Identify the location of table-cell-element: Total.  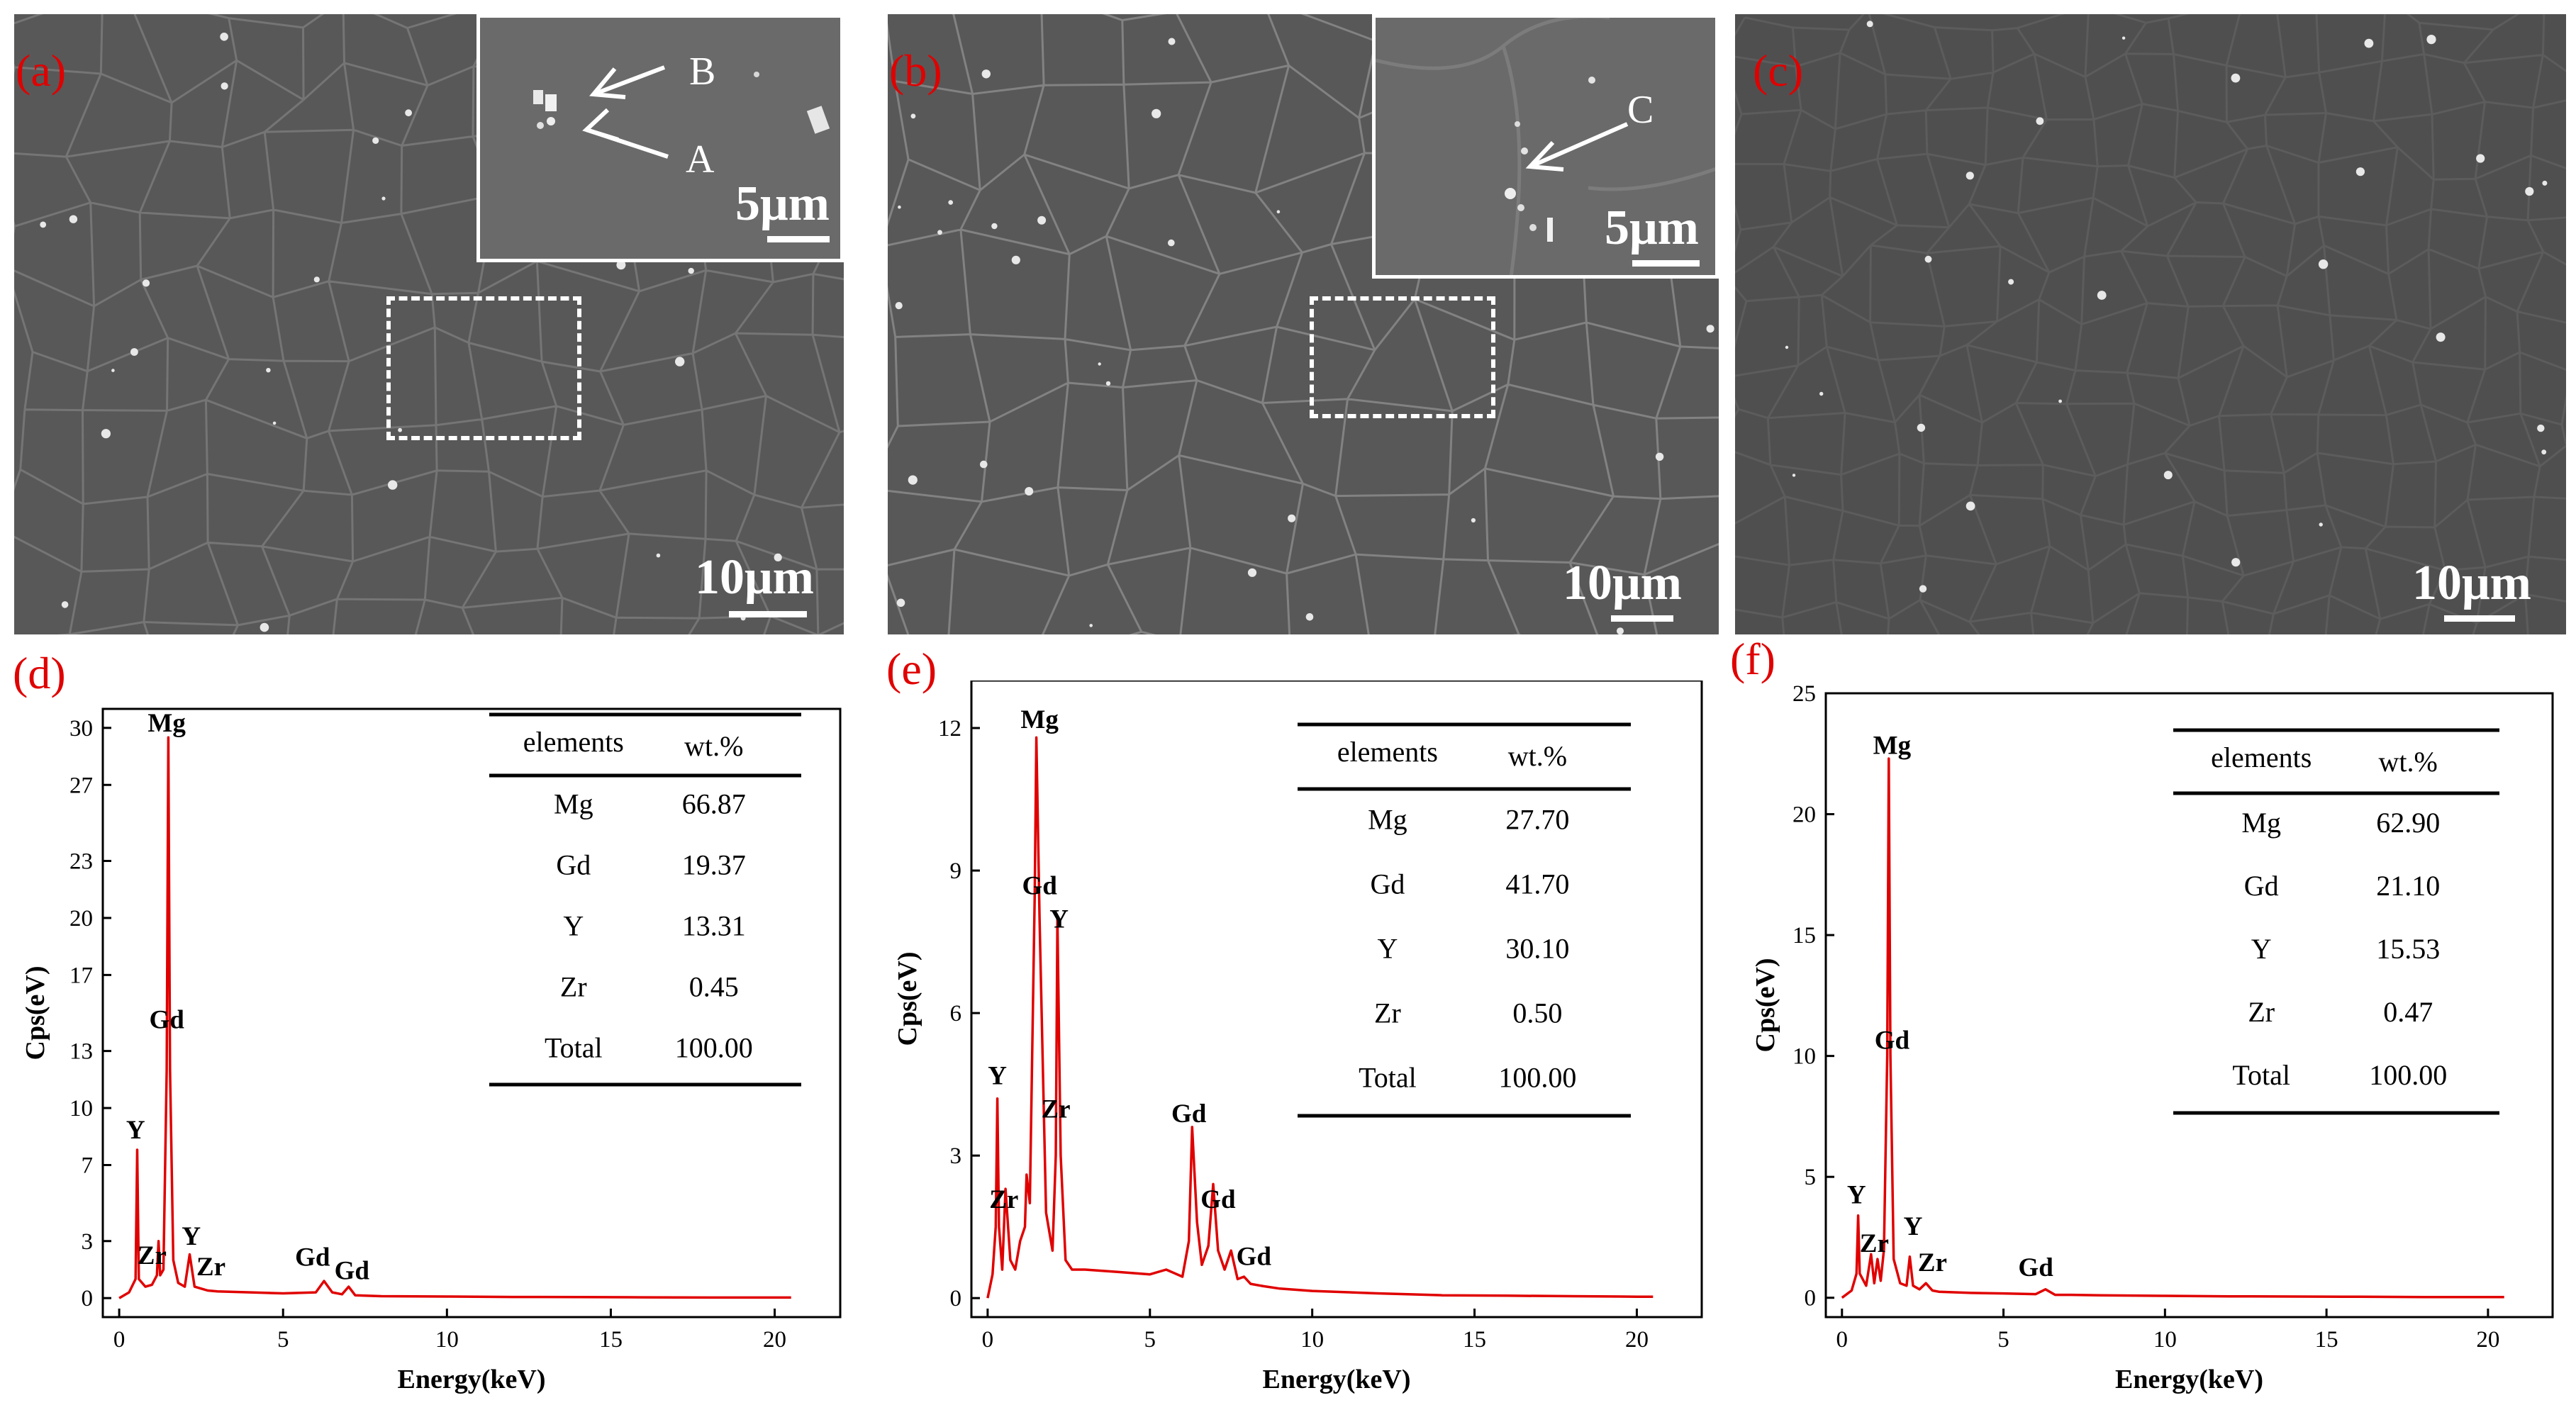
(574, 1047).